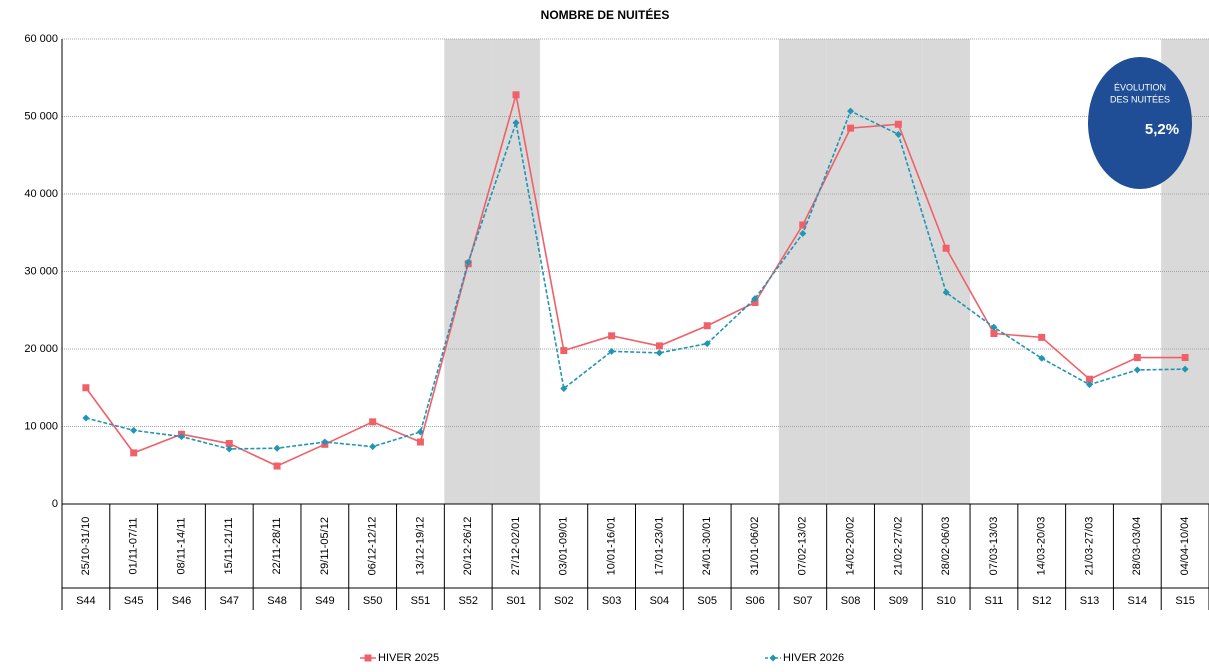 The width and height of the screenshot is (1209, 672). What do you see at coordinates (55, 504) in the screenshot?
I see `y-tick-label: 0` at bounding box center [55, 504].